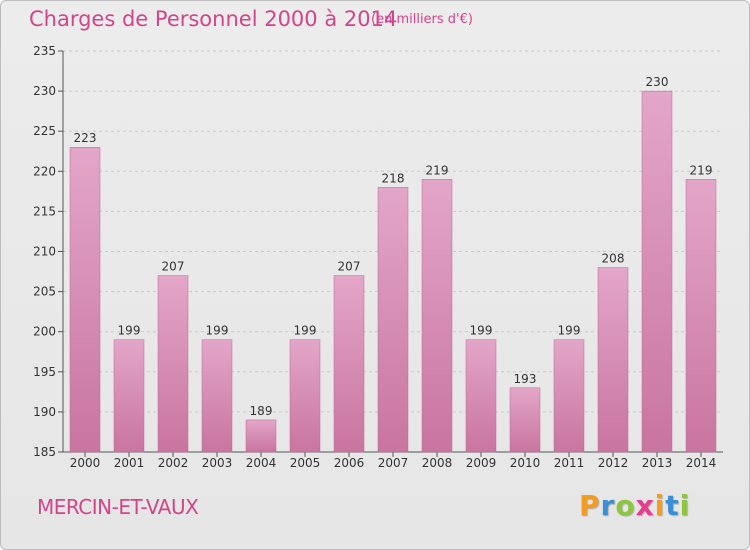 Image resolution: width=750 pixels, height=550 pixels. What do you see at coordinates (608, 505) in the screenshot?
I see `logo-letter: r` at bounding box center [608, 505].